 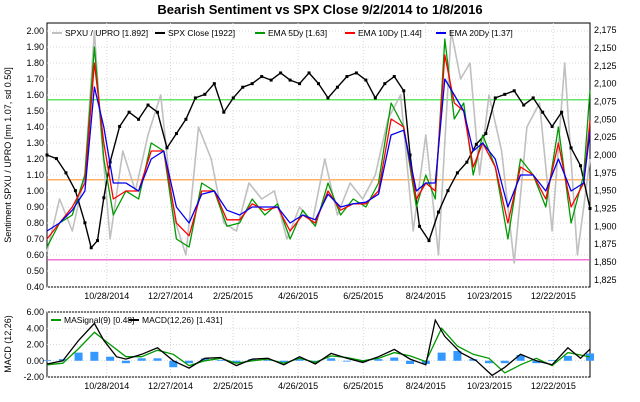 What do you see at coordinates (605, 244) in the screenshot?
I see `right-tick-label: 1,875` at bounding box center [605, 244].